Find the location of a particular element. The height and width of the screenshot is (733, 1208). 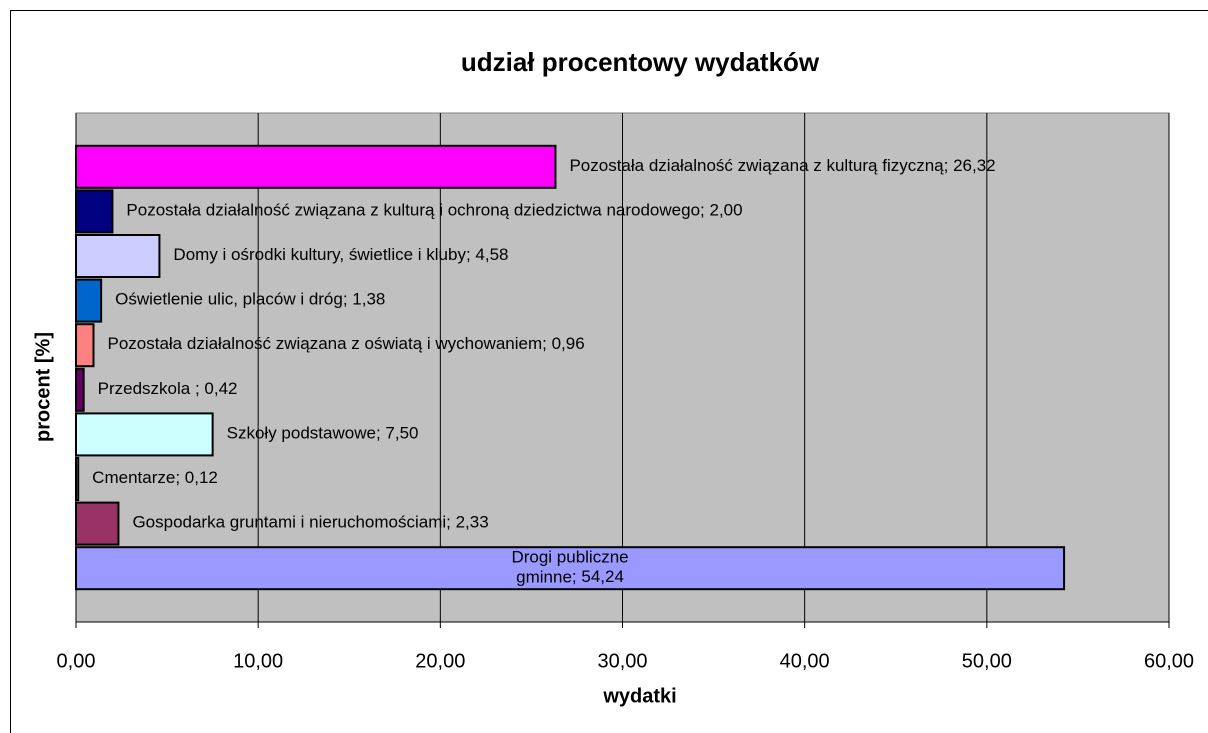

data-label-category: Przedszkola is located at coordinates (146, 388).